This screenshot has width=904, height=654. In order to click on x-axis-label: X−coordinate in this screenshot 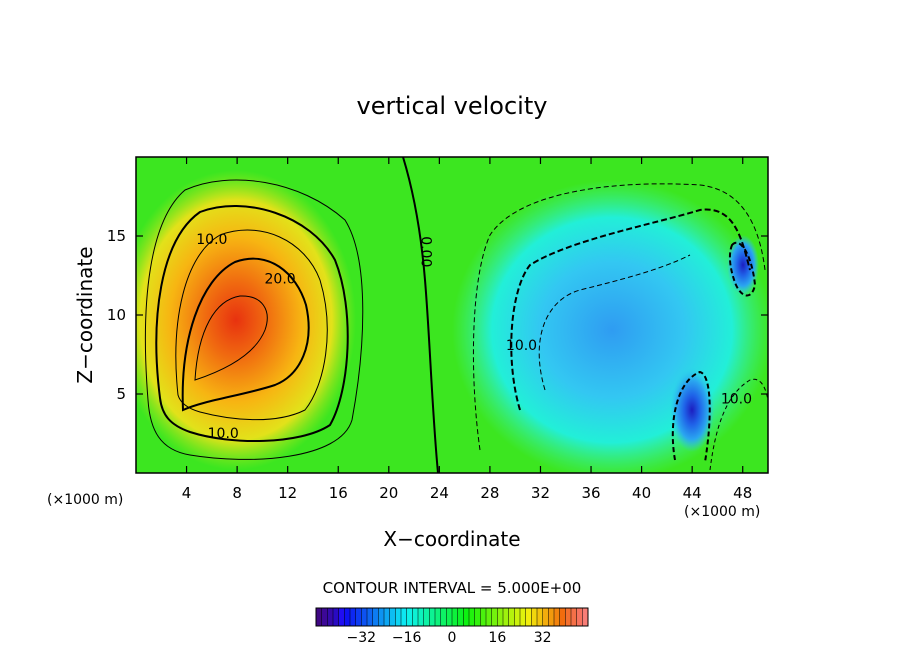, I will do `click(451, 539)`.